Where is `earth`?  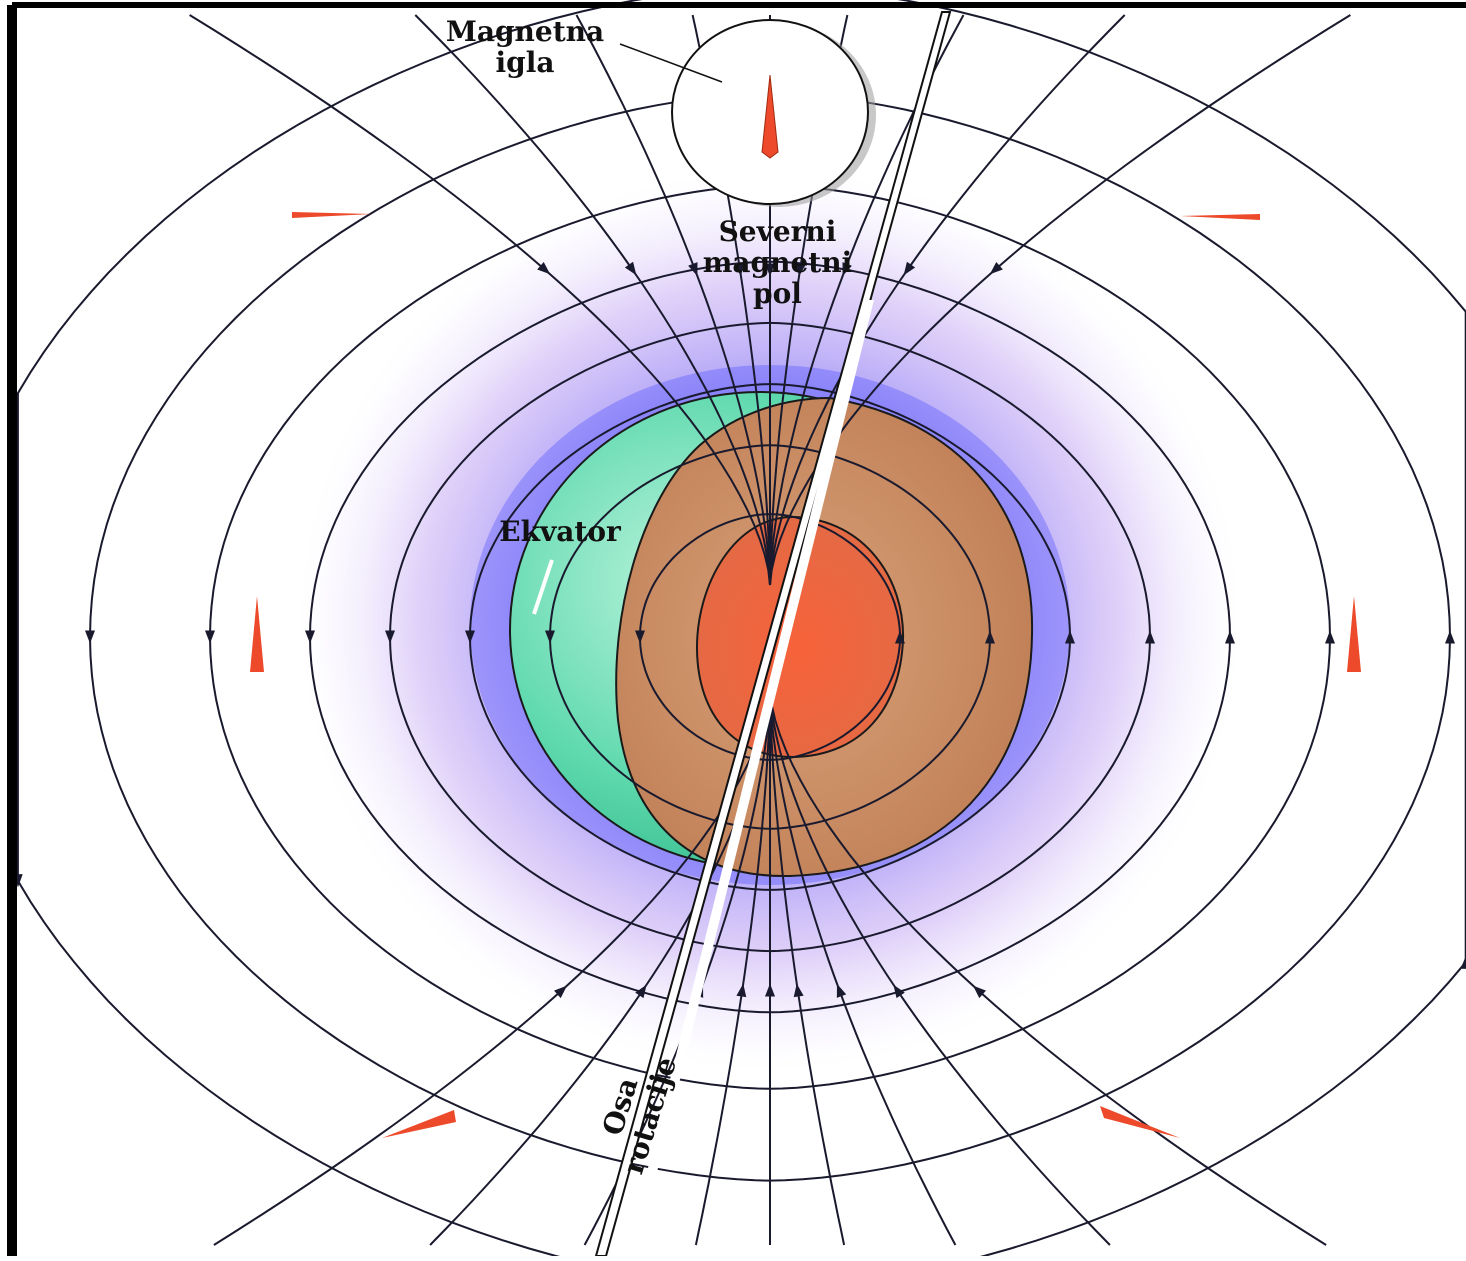 earth is located at coordinates (771, 634).